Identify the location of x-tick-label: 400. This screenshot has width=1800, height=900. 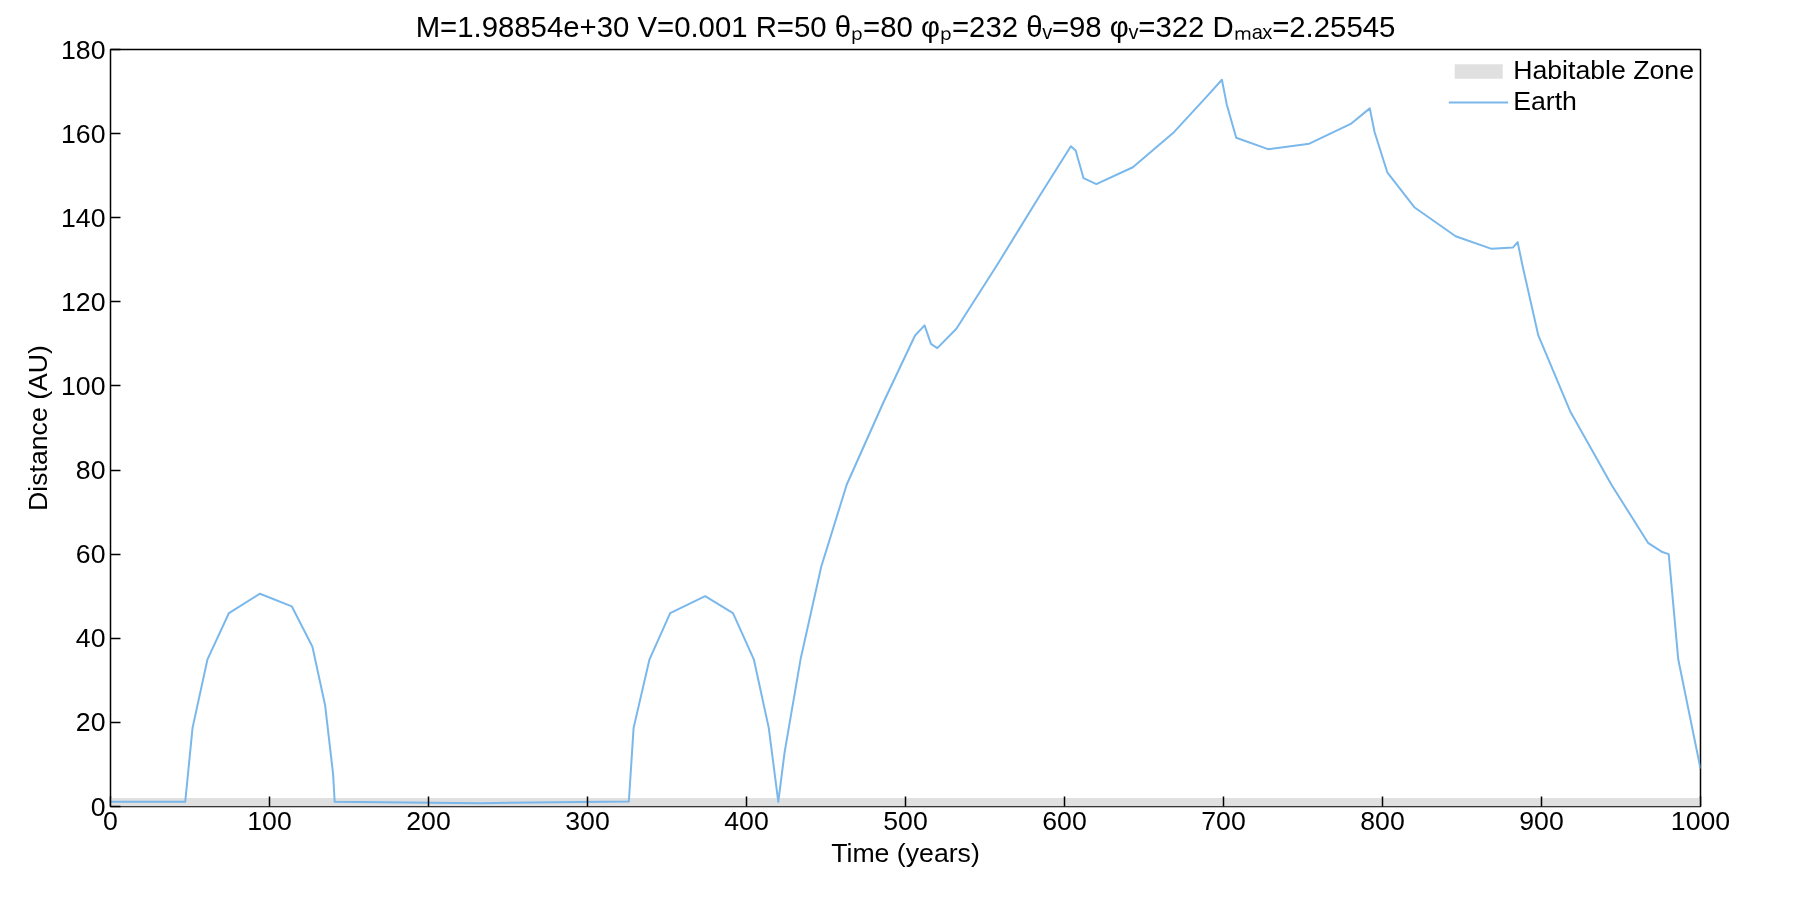
(746, 820).